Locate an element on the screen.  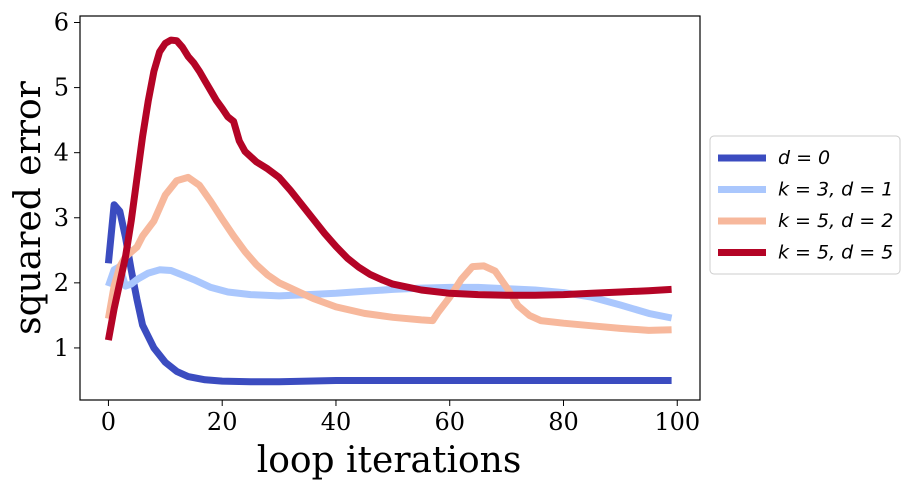
y-axis-ticks: 1 2 3 4 5 6 is located at coordinates (67, 185).